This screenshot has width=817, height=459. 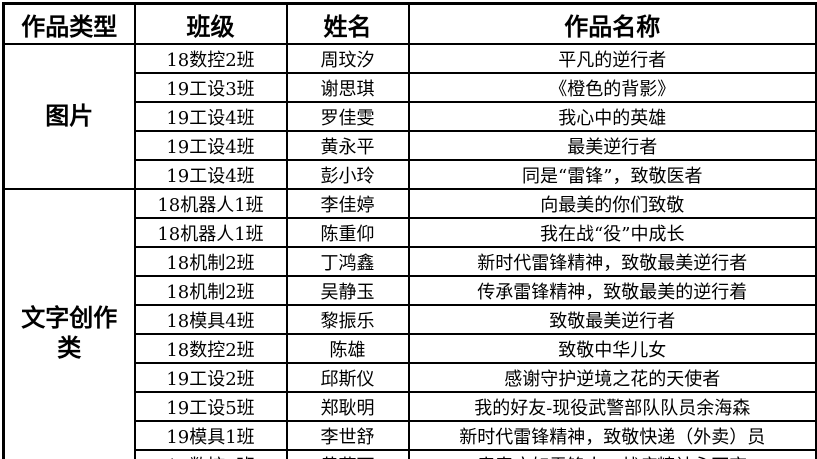 What do you see at coordinates (612, 290) in the screenshot?
I see `cell-title: 传承雷锋精神，致敬最美的逆行着` at bounding box center [612, 290].